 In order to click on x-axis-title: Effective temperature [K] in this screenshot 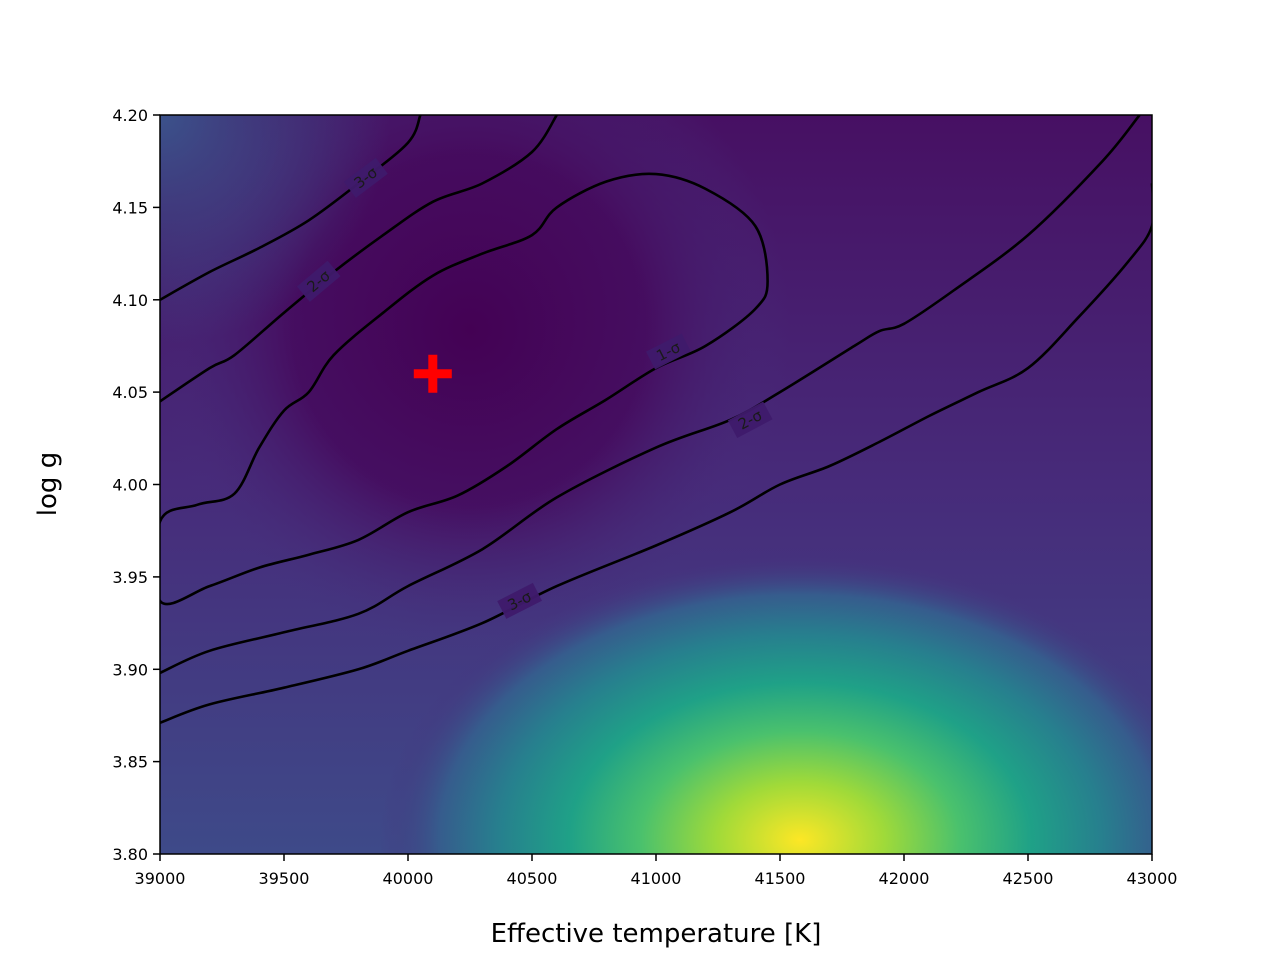, I will do `click(656, 934)`.